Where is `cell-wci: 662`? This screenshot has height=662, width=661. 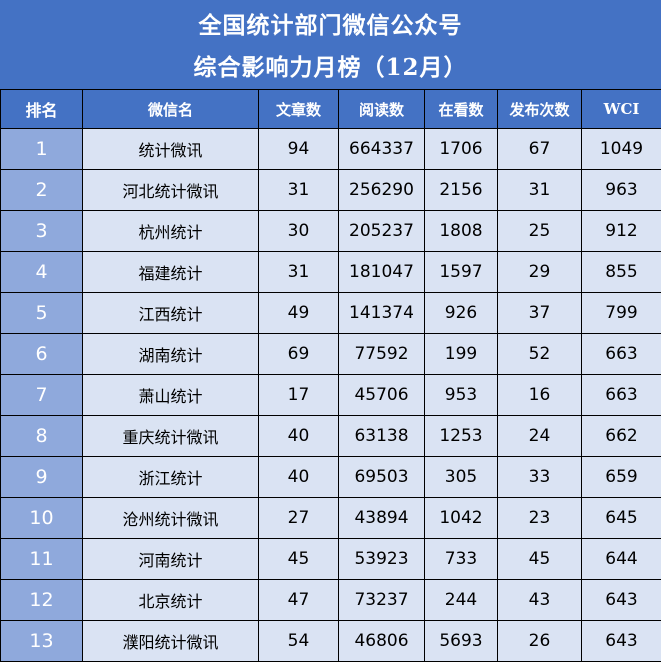 cell-wci: 662 is located at coordinates (621, 436).